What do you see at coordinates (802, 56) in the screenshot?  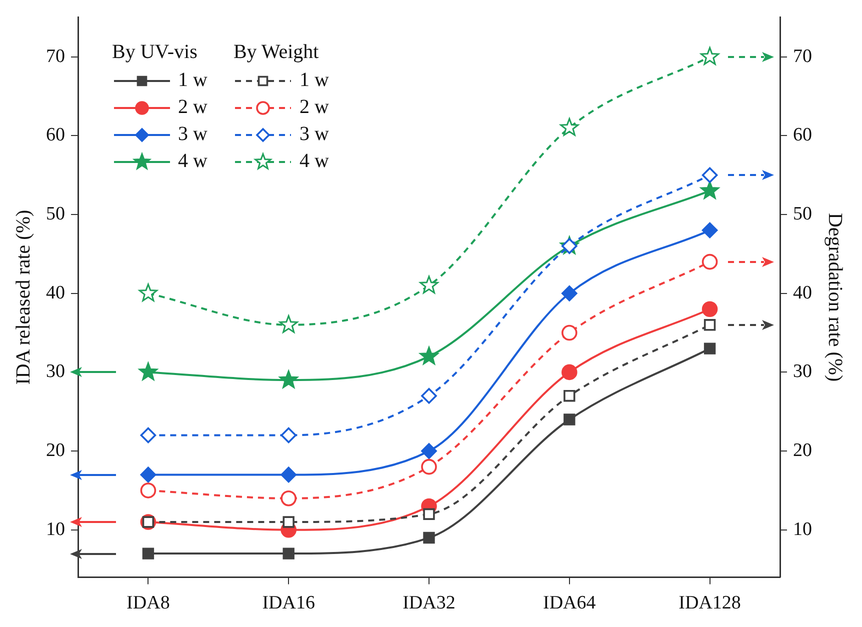 I see `y2-tick-label: 70` at bounding box center [802, 56].